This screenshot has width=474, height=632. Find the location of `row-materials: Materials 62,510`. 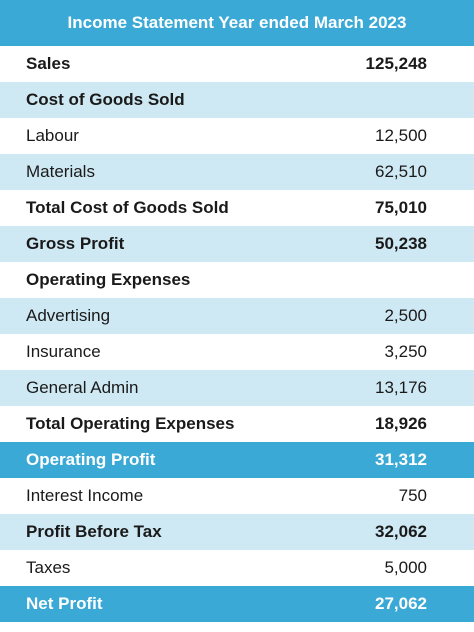

row-materials: Materials 62,510 is located at coordinates (237, 172).